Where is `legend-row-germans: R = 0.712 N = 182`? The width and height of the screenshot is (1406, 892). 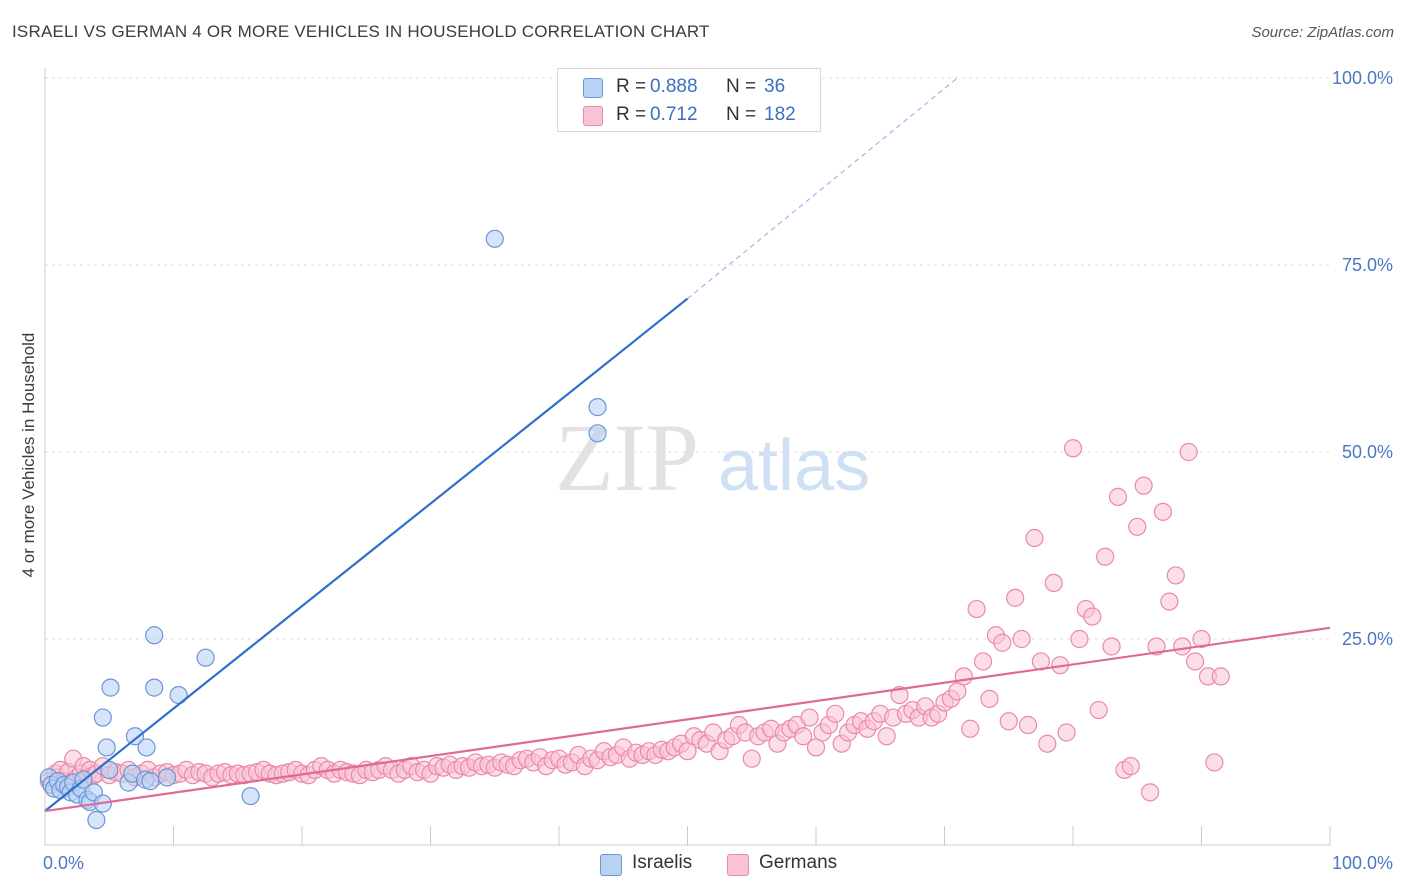 legend-row-germans: R = 0.712 N = 182 is located at coordinates (689, 115).